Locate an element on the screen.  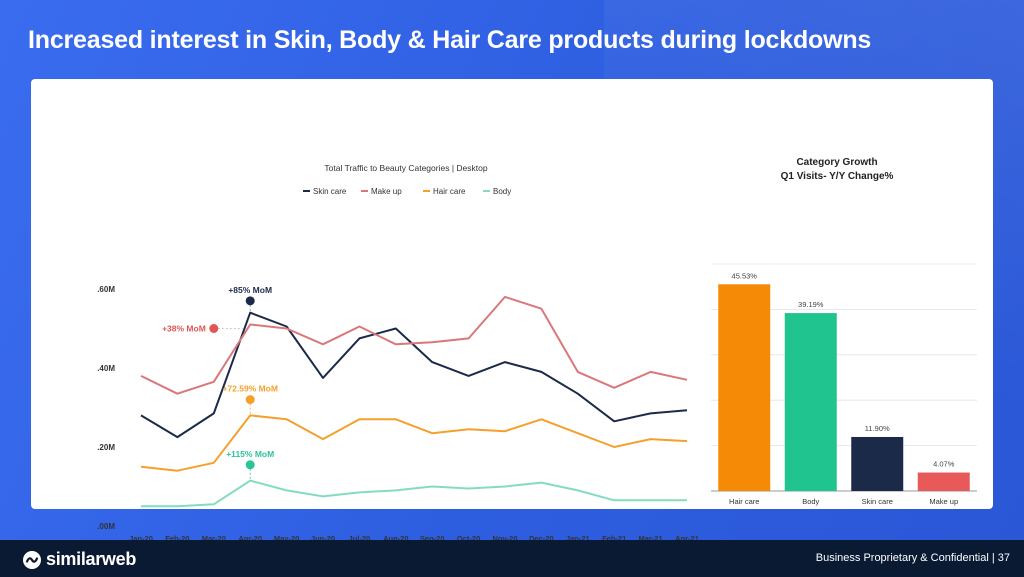
line-chart-legend: Skin care Make up Hair care Body is located at coordinates (407, 191).